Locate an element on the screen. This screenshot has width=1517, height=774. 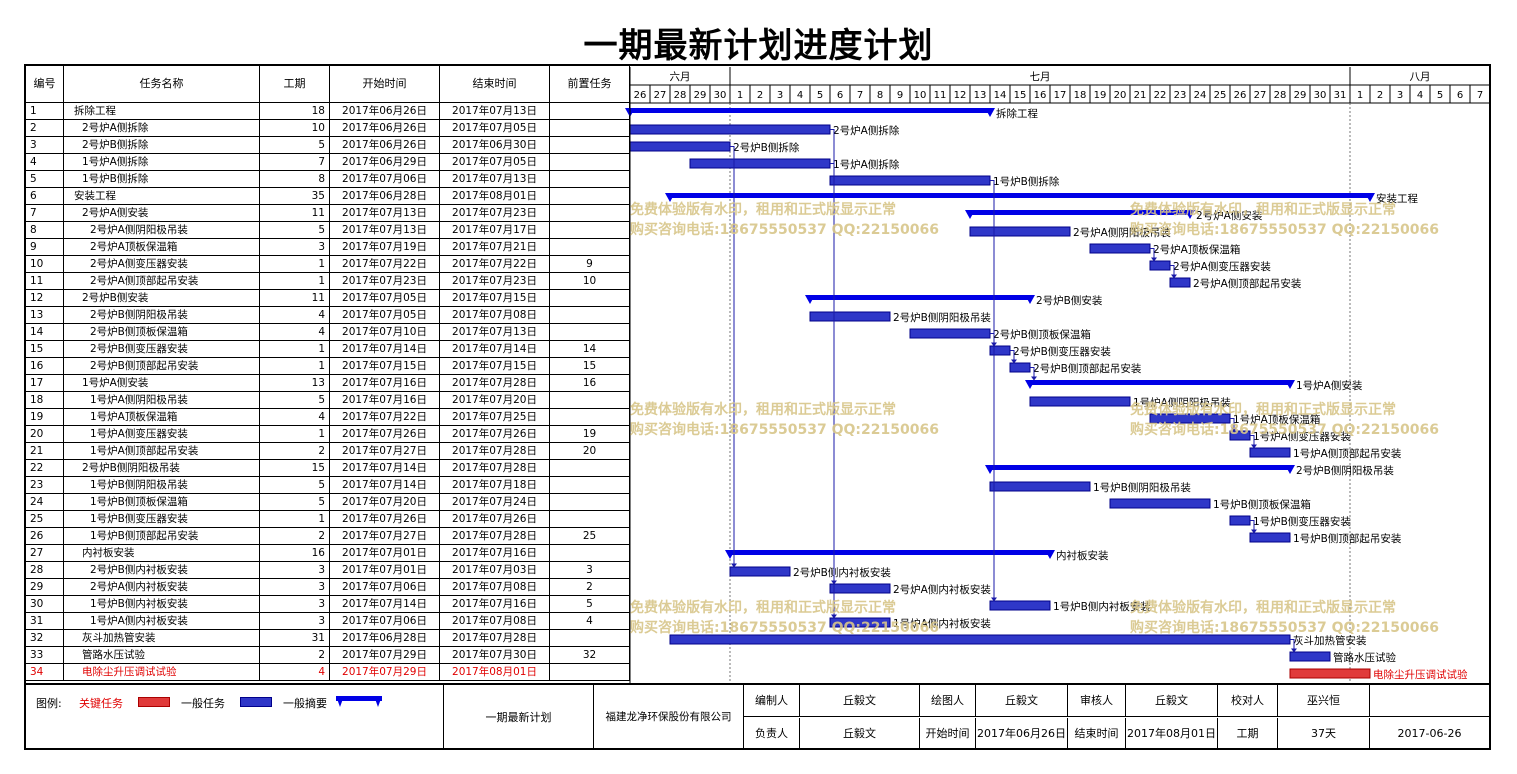
day-label: 9 is located at coordinates (900, 95).